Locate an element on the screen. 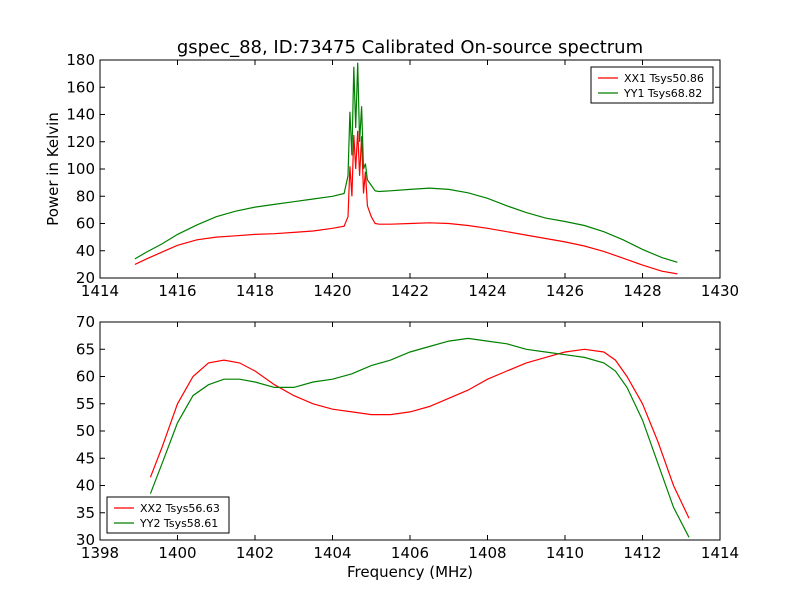  legend: XX2 Tsys56.63 YY2 Tsys58.61 is located at coordinates (168, 515).